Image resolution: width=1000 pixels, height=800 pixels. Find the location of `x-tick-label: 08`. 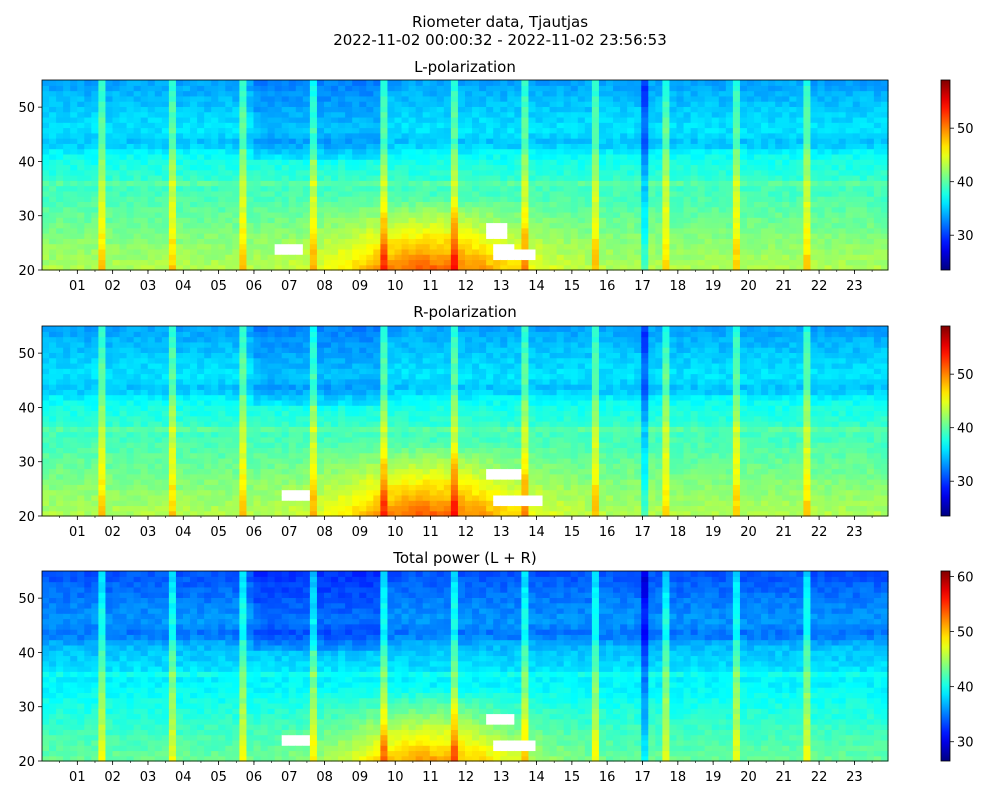

x-tick-label: 08 is located at coordinates (324, 286).